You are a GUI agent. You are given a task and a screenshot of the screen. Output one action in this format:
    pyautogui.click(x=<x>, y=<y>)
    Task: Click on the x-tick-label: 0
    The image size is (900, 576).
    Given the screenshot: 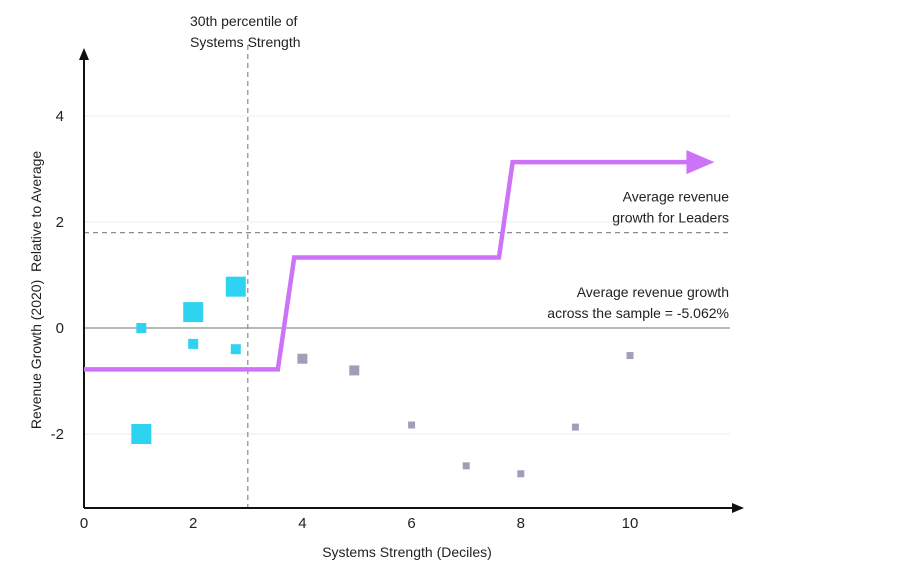 What is the action you would take?
    pyautogui.click(x=84, y=523)
    